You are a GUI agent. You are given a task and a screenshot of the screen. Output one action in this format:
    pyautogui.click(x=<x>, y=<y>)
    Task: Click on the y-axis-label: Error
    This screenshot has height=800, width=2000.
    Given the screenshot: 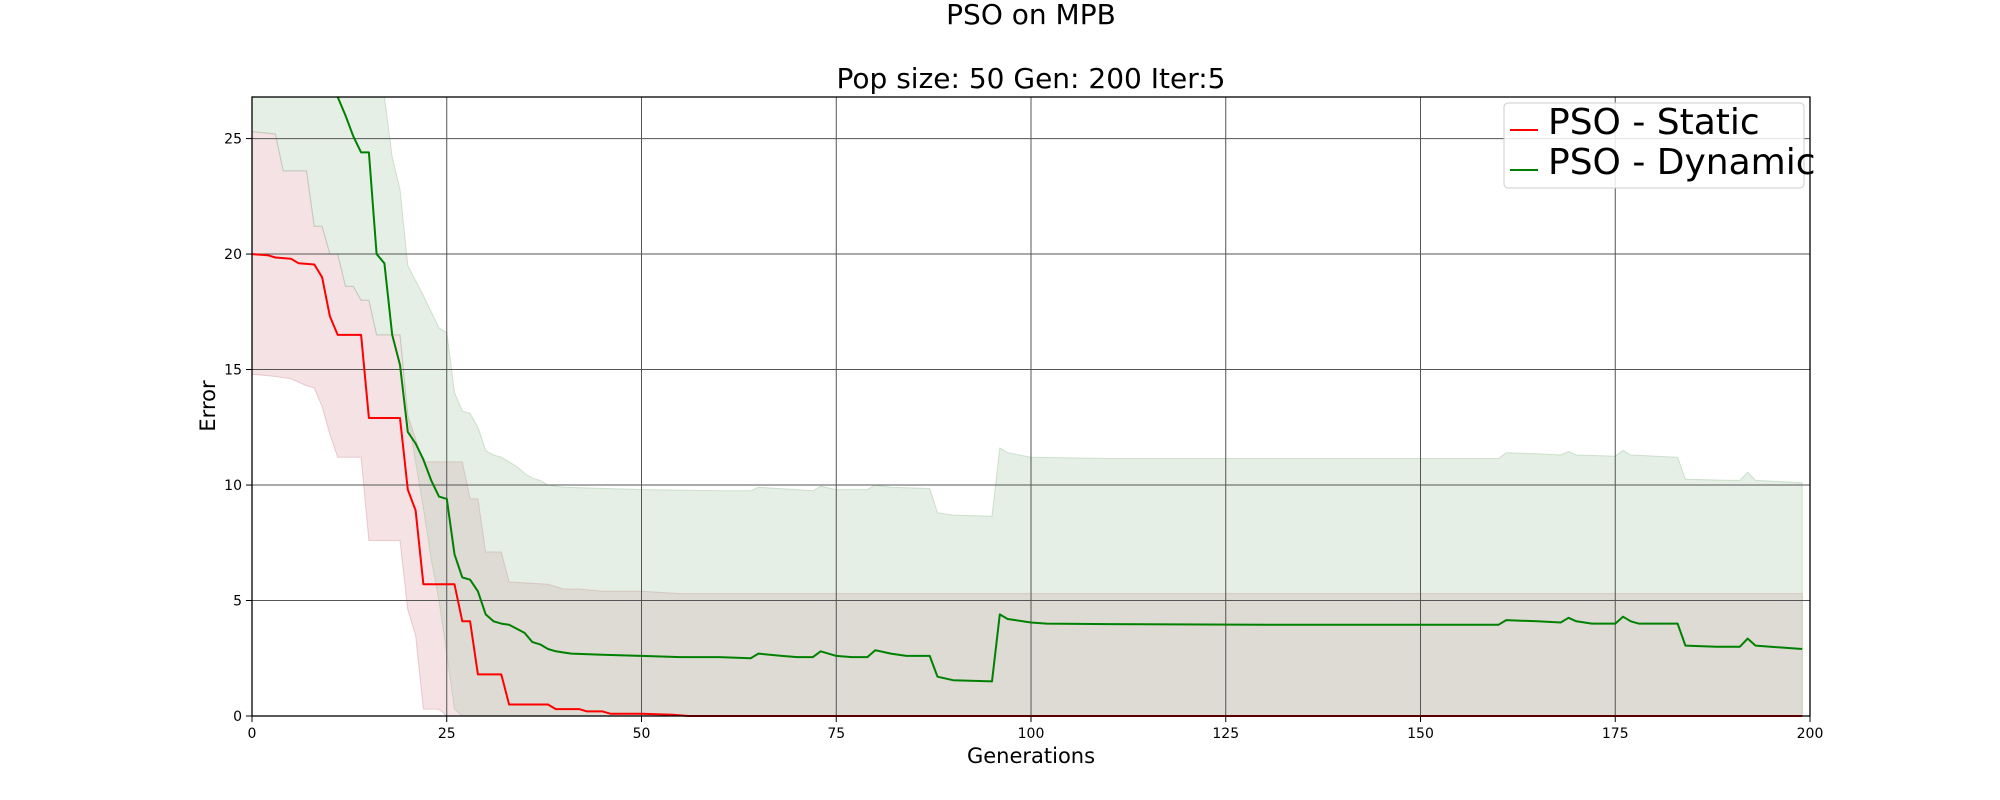 What is the action you would take?
    pyautogui.click(x=208, y=406)
    